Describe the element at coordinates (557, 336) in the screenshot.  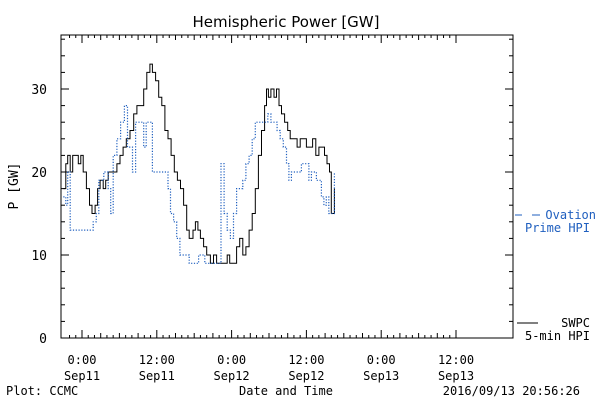
I see `legend-swpc-label: 5-min HPI` at that location.